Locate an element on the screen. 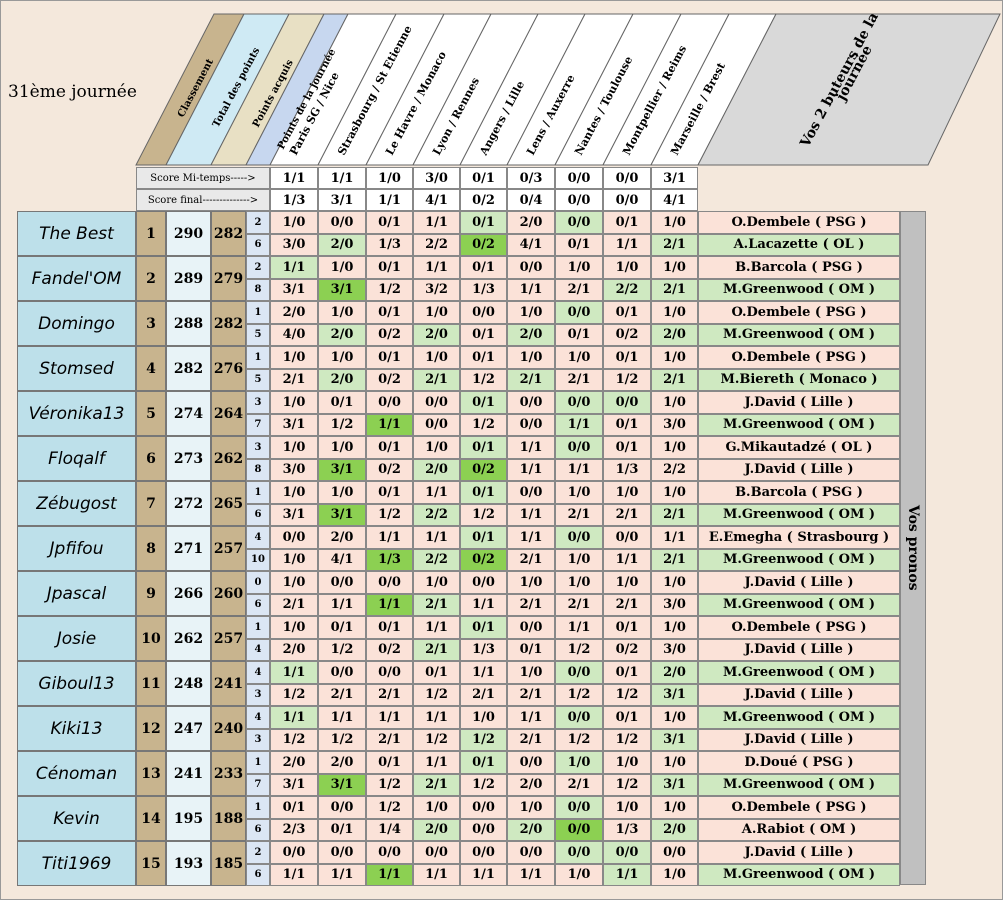 This screenshot has height=900, width=1003. page-title: 31ème journée is located at coordinates (72, 92).